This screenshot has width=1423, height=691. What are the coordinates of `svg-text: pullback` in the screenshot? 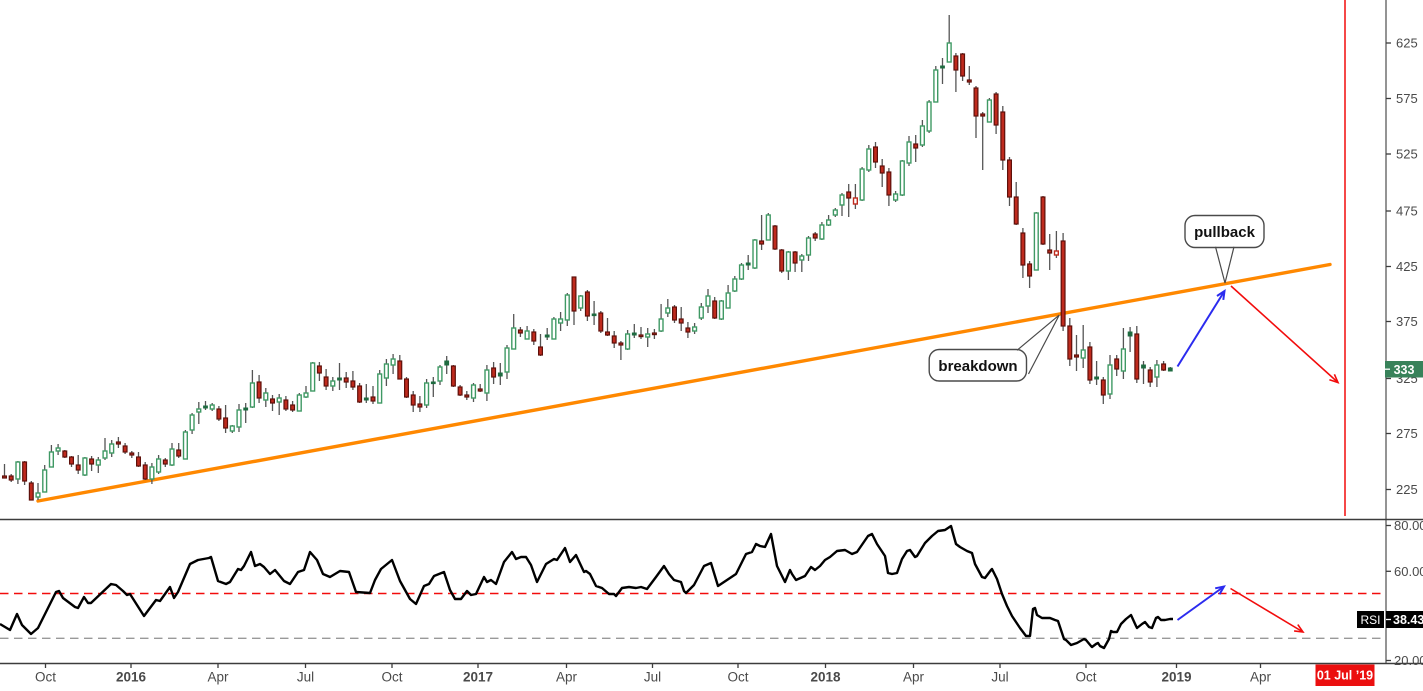 It's located at (1225, 232).